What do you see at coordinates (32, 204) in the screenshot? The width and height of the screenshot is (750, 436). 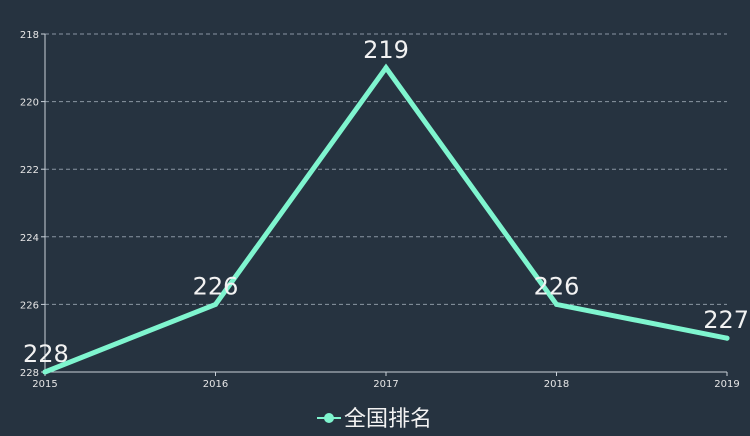 I see `y-axis-ticks: 218 220 222 224 226 228` at bounding box center [32, 204].